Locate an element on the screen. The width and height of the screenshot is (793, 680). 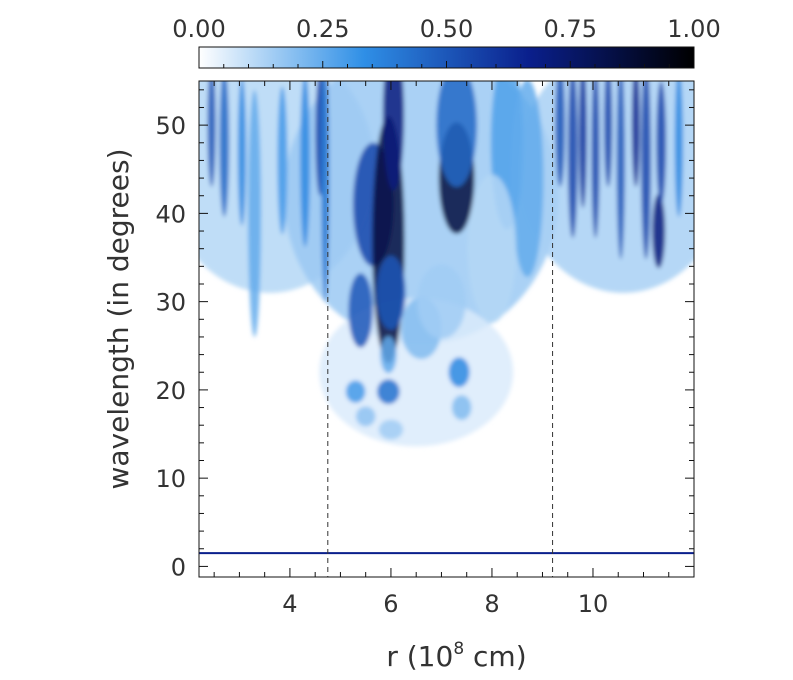
x-axis-label-suffix: cm) is located at coordinates (495, 656).